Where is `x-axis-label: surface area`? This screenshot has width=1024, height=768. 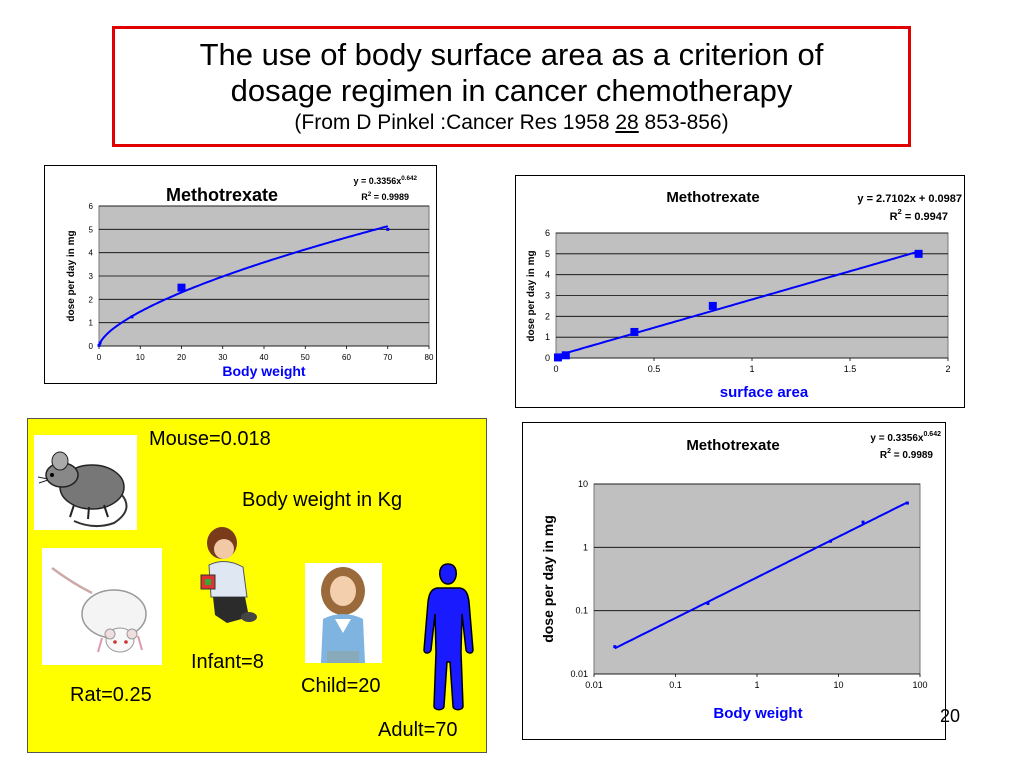 x-axis-label: surface area is located at coordinates (764, 392).